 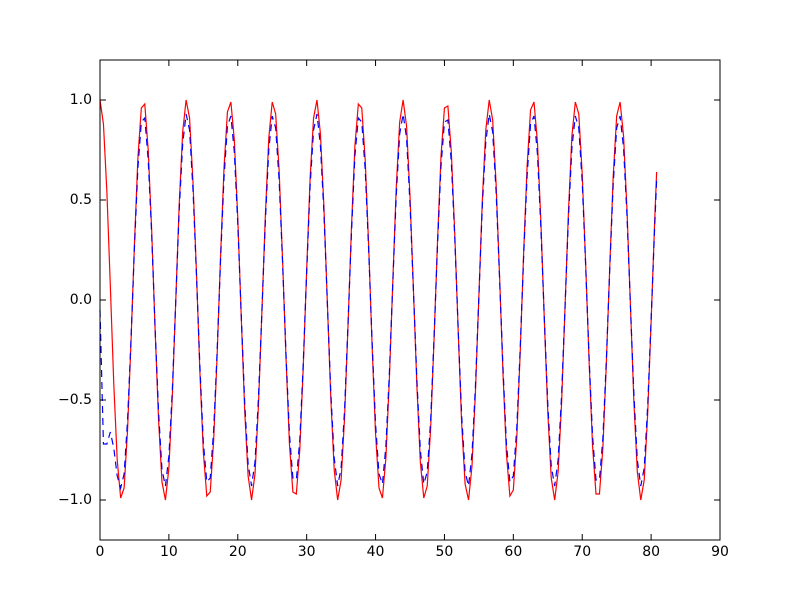 I want to click on x-tick-label: 80, so click(x=651, y=552).